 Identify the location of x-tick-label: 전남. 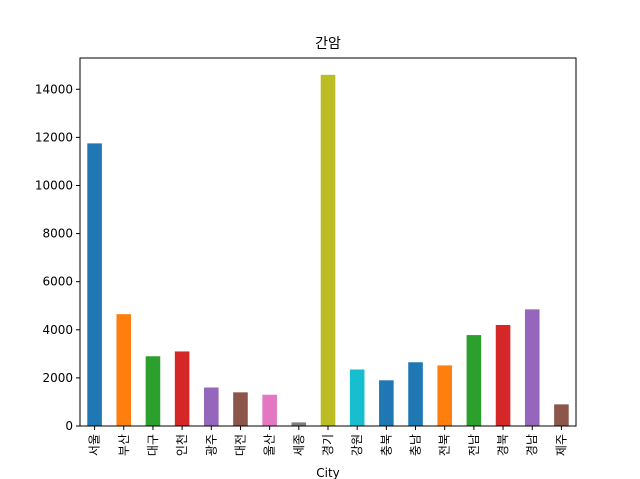
(474, 445).